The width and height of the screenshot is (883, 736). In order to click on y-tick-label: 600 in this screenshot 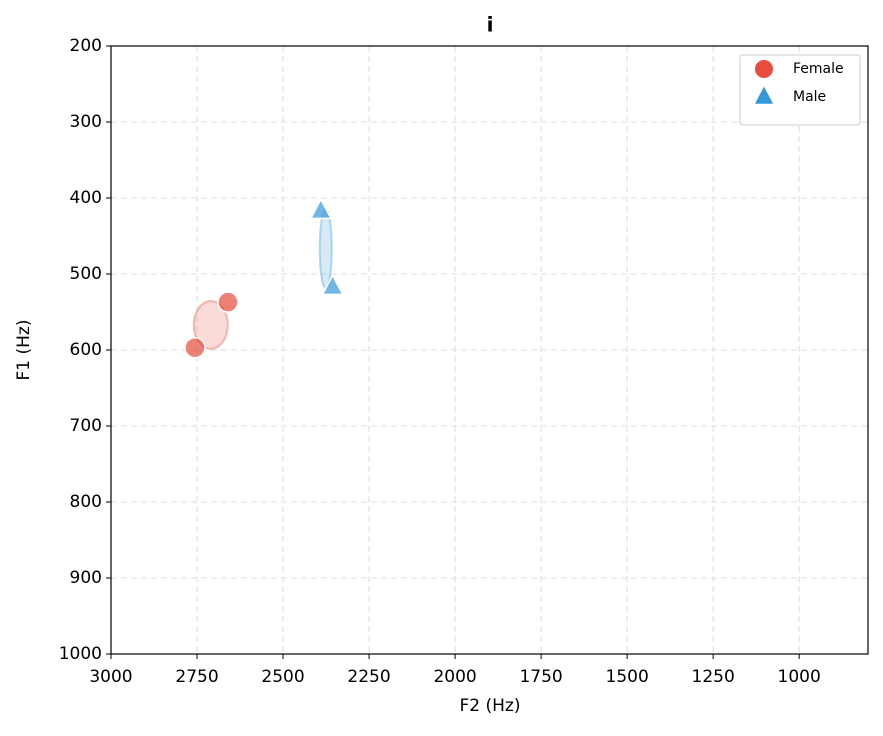, I will do `click(86, 350)`.